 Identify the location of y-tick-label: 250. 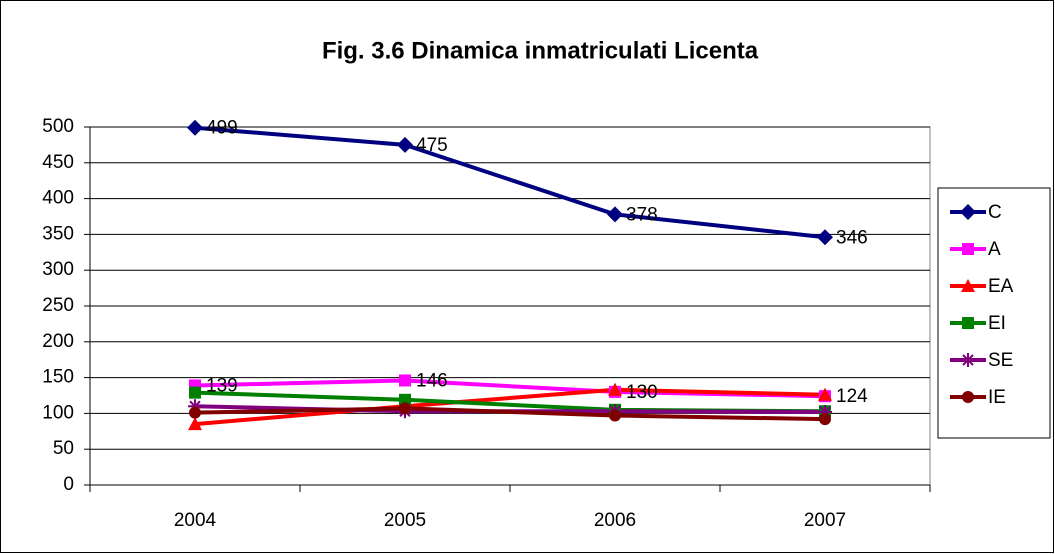
(58, 305).